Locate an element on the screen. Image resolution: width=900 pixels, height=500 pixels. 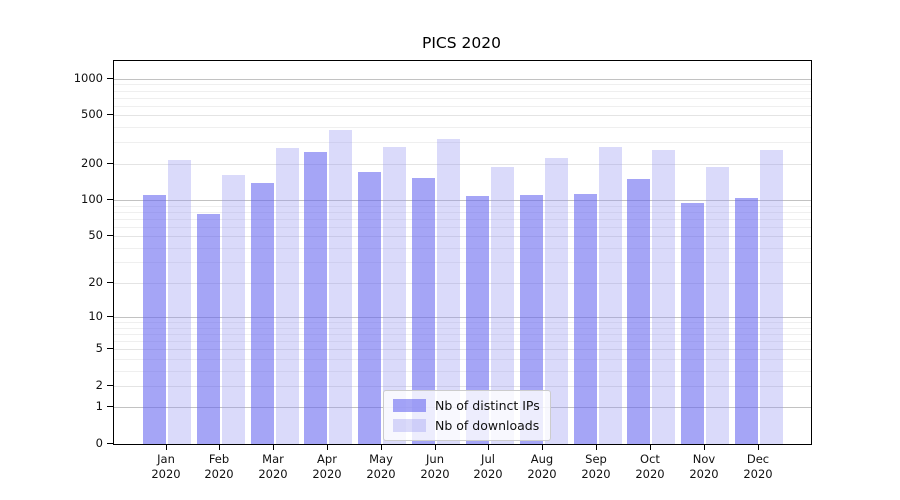
y-axis-tick-label: 0 is located at coordinates (99, 443).